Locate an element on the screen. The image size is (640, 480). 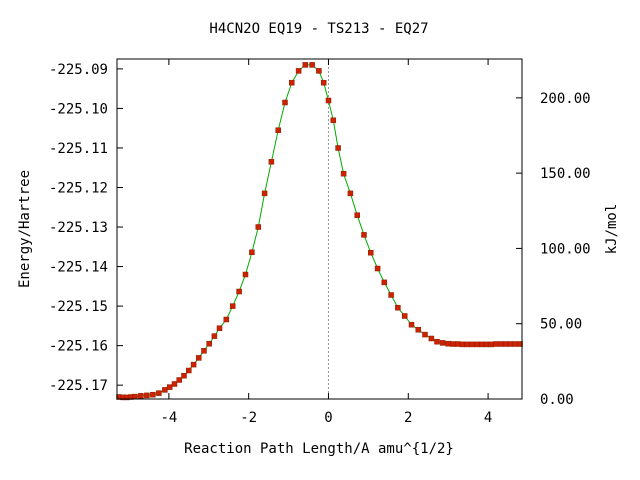
y-tick-label: -225.15 is located at coordinates (78, 307).